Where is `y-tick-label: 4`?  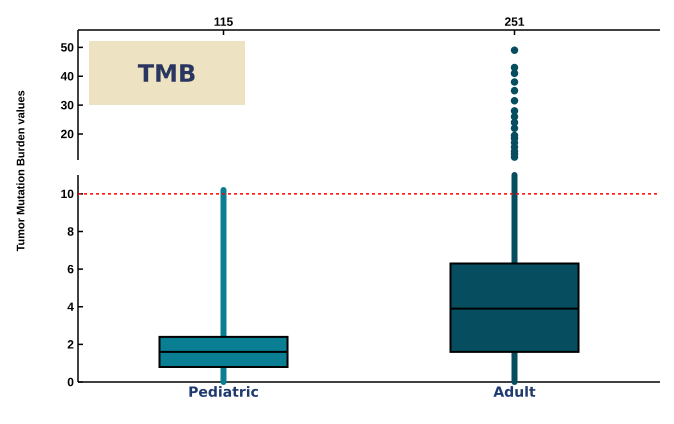 y-tick-label: 4 is located at coordinates (70, 306).